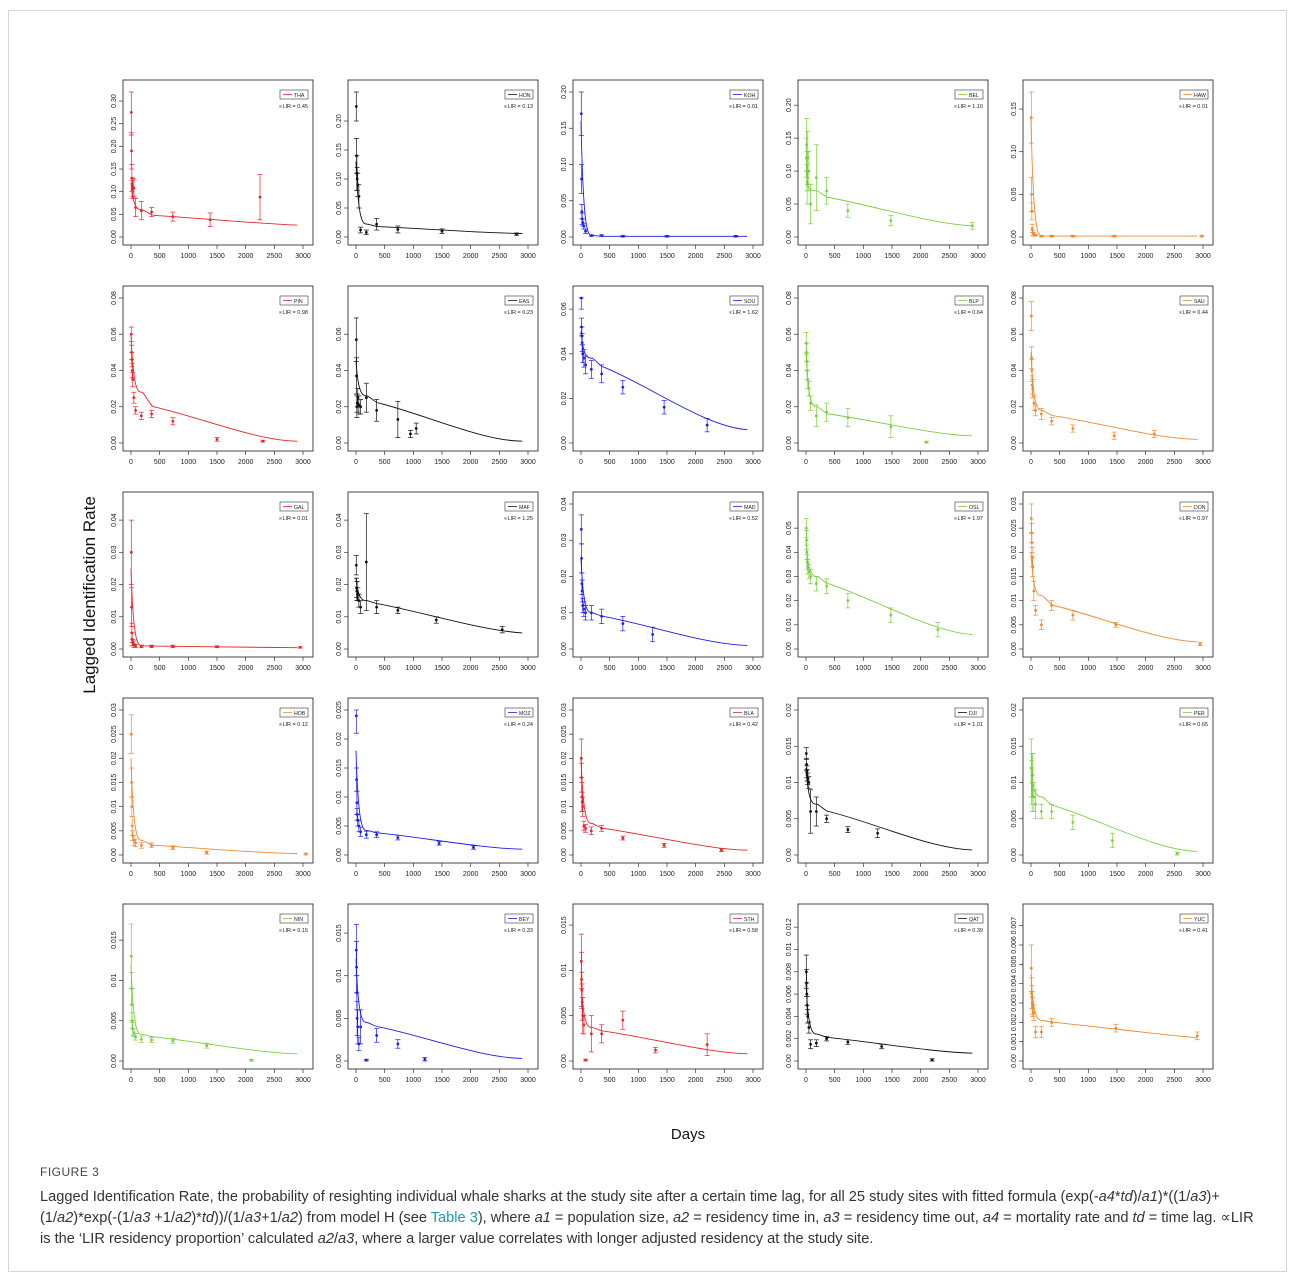 Image resolution: width=1295 pixels, height=1281 pixels. I want to click on legend-label: MAD, so click(750, 508).